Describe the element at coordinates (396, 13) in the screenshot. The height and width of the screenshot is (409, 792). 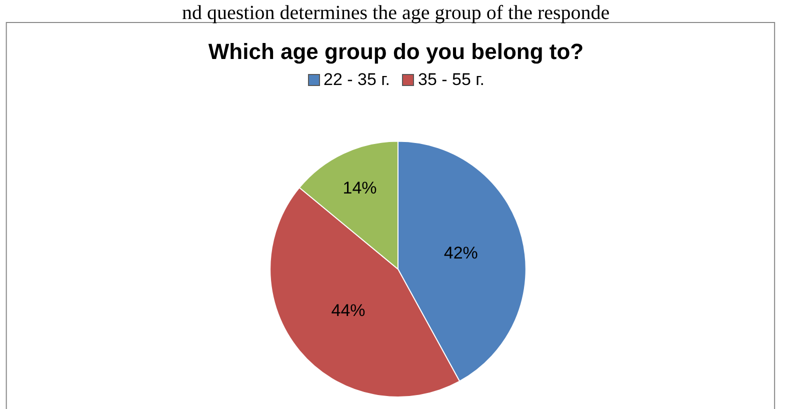
I see `text: nd question determines the age group of the responde` at that location.